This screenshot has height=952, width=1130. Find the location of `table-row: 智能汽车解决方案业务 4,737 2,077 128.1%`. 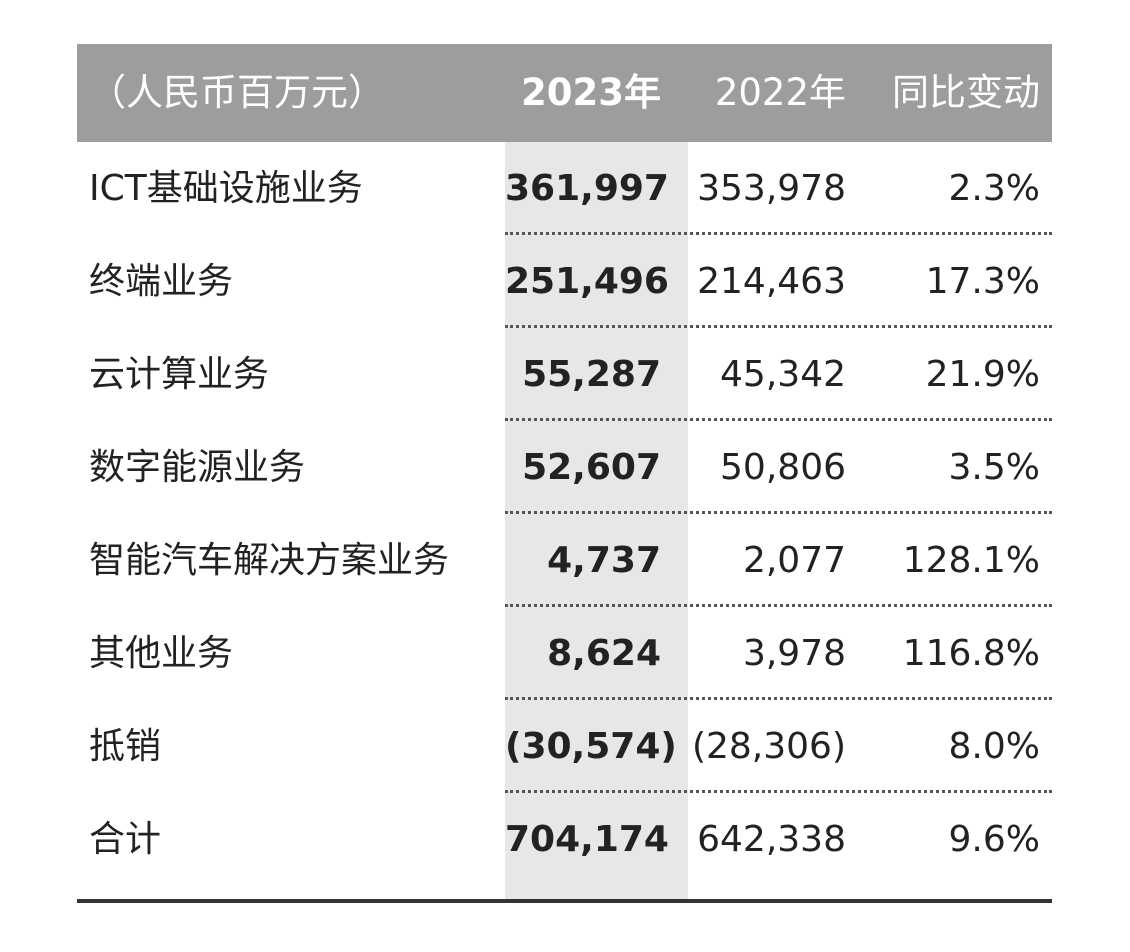

table-row: 智能汽车解决方案业务 4,737 2,077 128.1% is located at coordinates (564, 560).